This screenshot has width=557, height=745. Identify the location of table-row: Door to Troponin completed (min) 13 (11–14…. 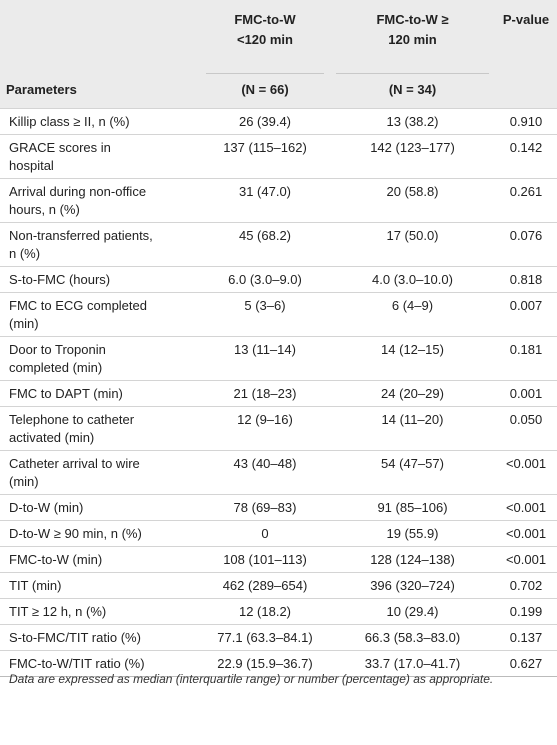
(278, 358).